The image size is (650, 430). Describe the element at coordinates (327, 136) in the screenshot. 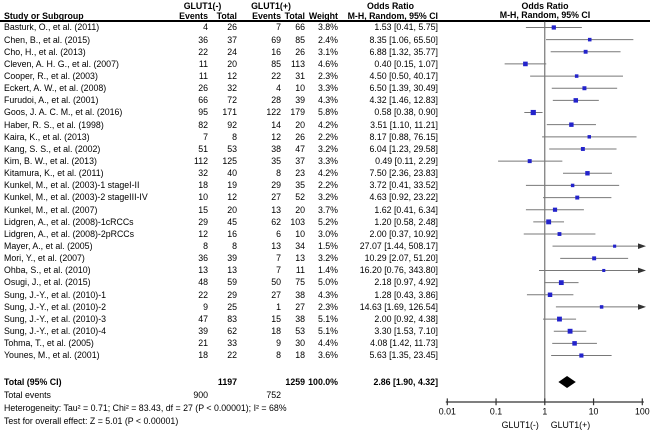

I see `weight-cell: 2.2%` at that location.